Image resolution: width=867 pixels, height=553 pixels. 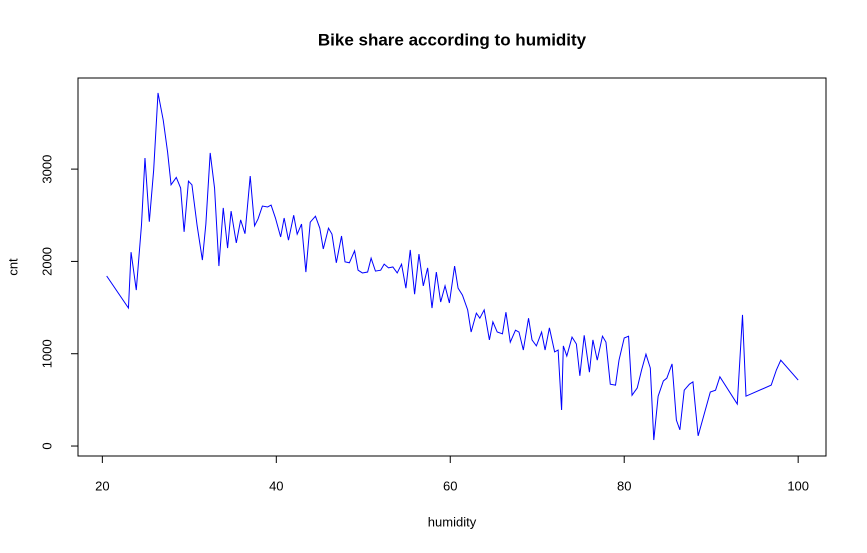 I want to click on x-tick-label: 40, so click(x=276, y=485).